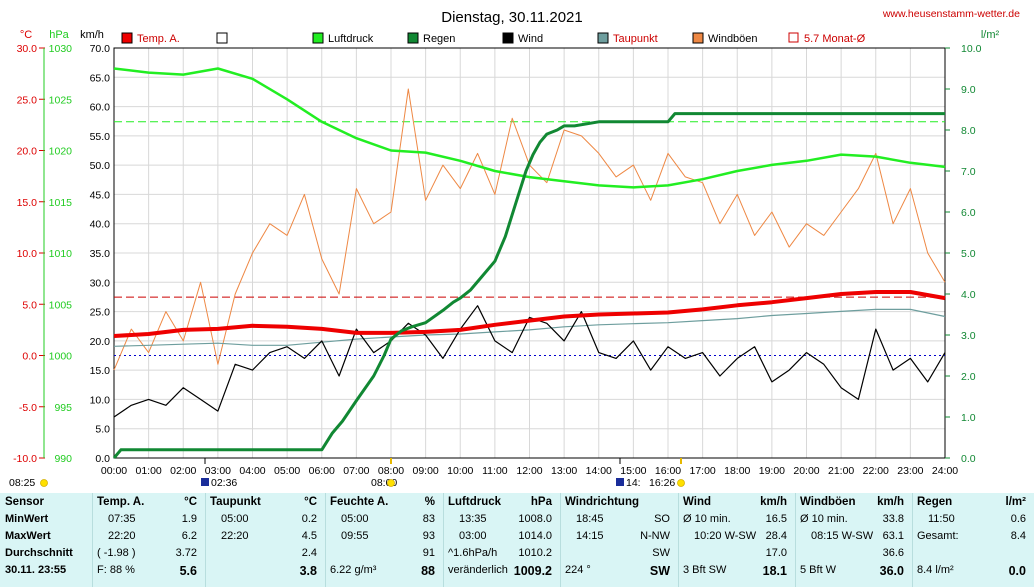  I want to click on pressure-tick-label: 1020, so click(61, 152).